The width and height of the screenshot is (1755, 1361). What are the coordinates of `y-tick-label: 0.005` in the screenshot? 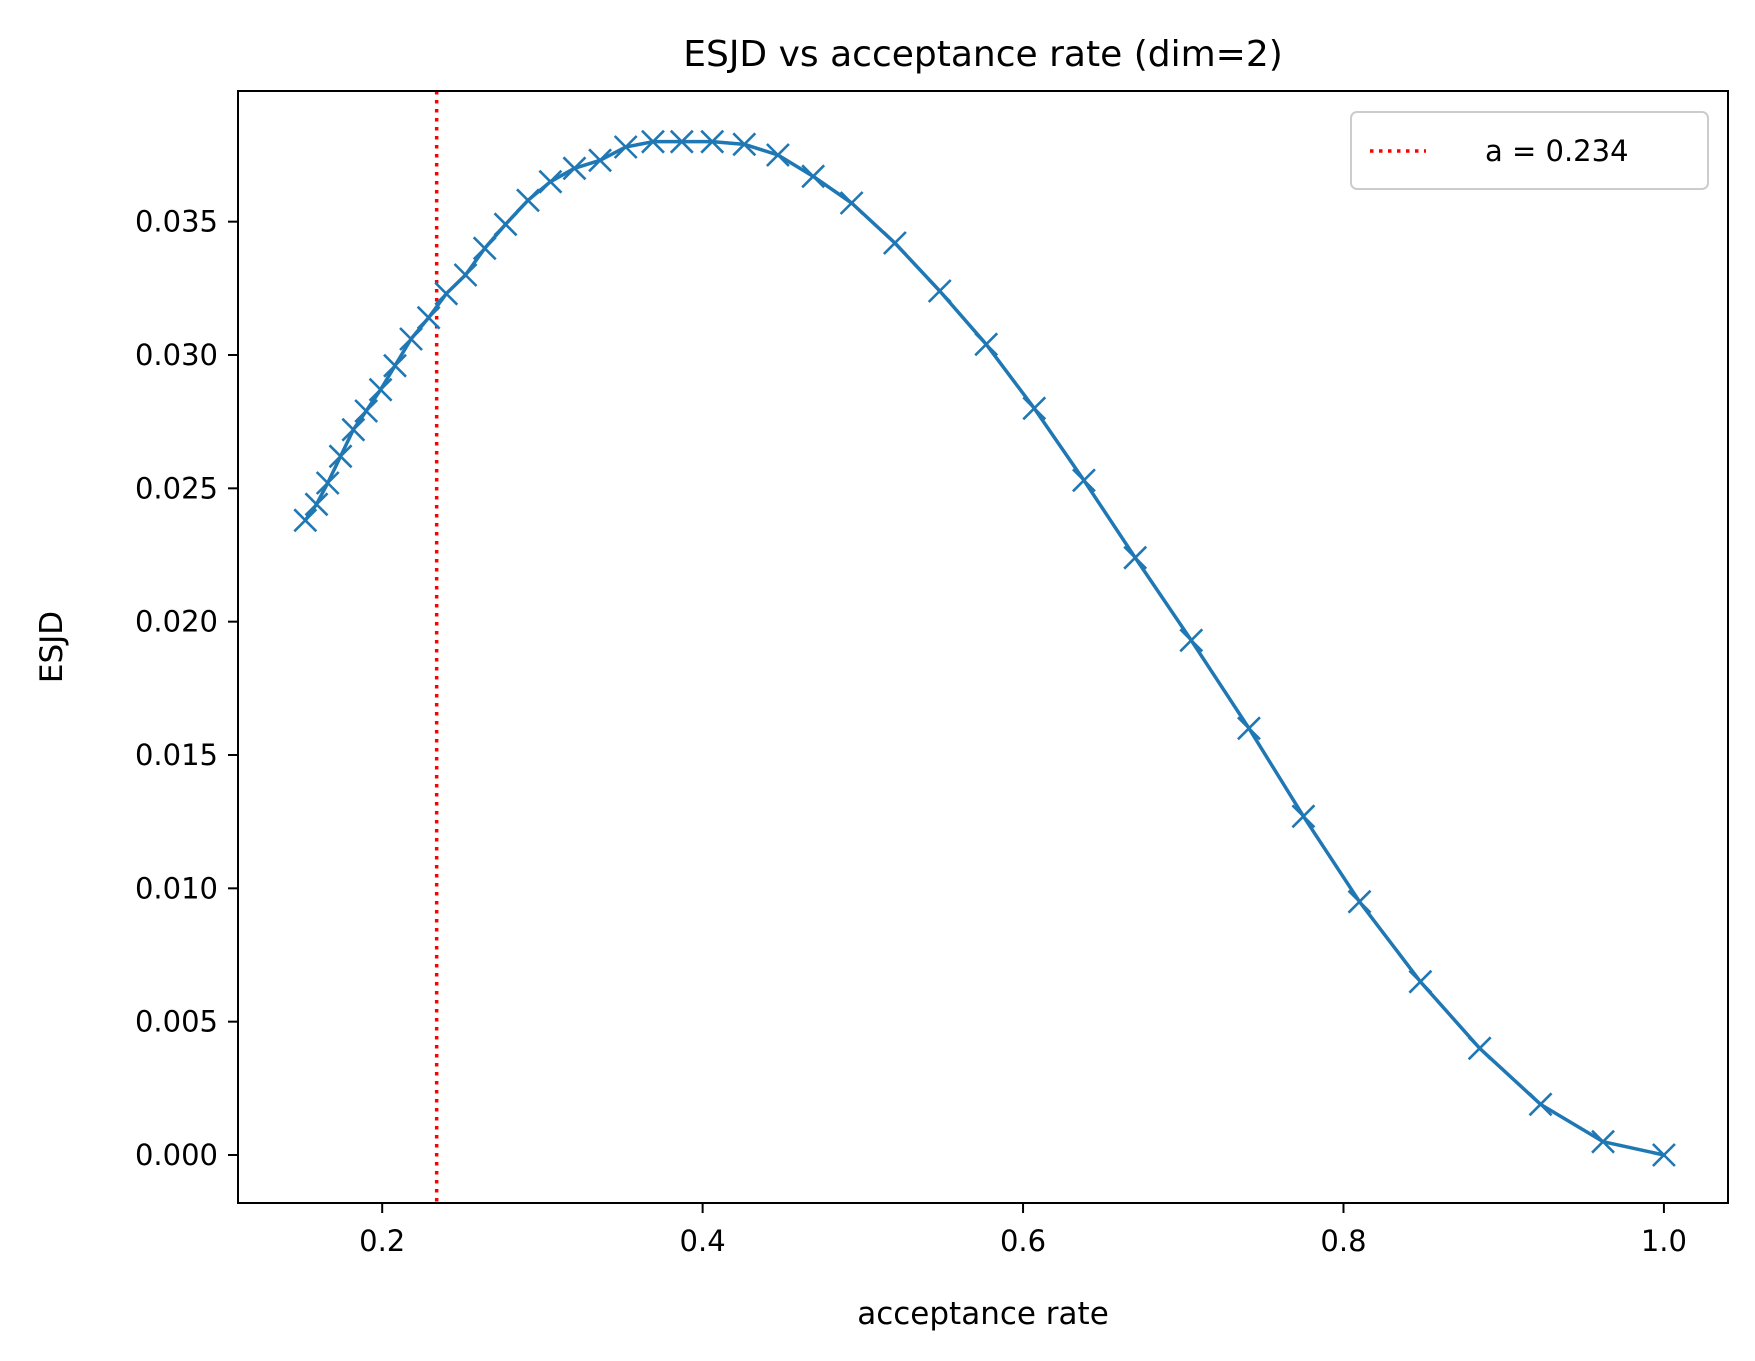 It's located at (176, 1022).